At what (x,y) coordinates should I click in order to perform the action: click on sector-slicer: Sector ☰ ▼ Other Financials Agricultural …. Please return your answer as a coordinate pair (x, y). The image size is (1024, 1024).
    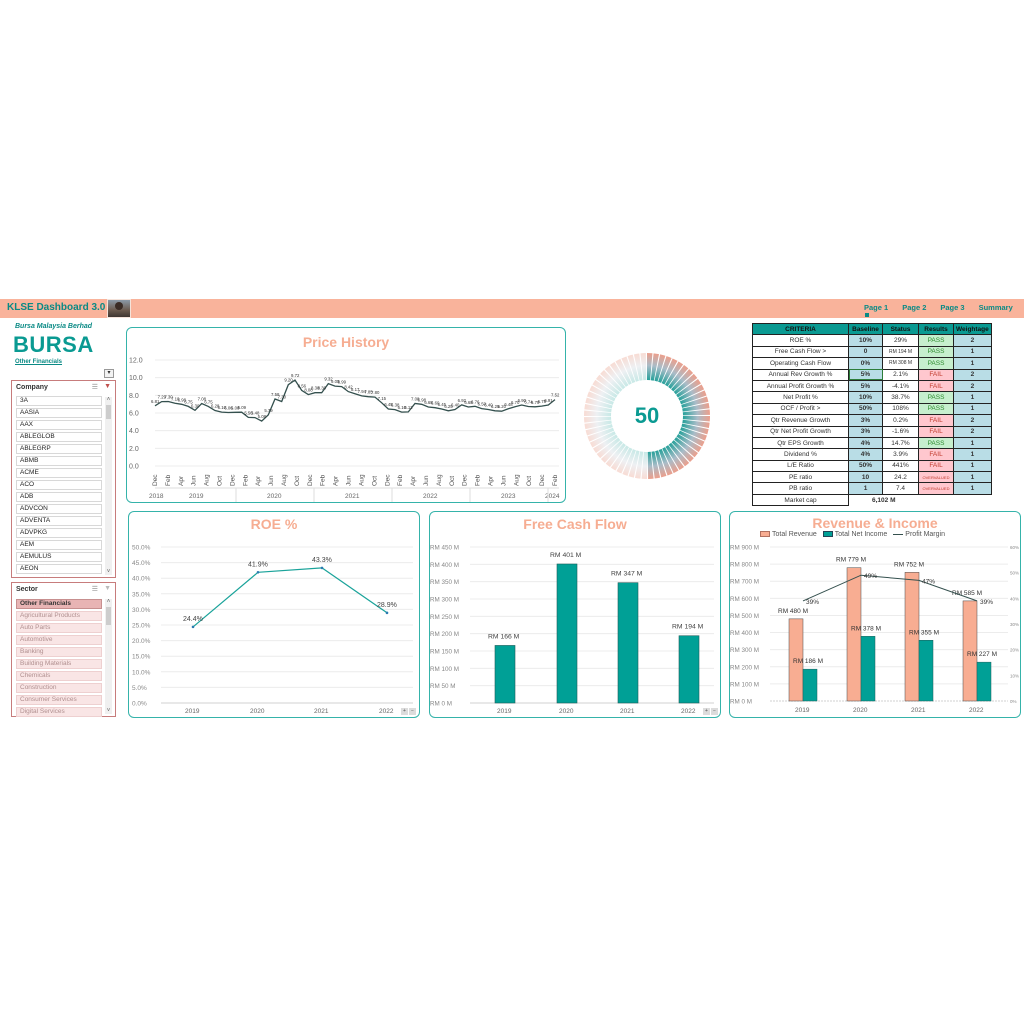
    Looking at the image, I should click on (63, 649).